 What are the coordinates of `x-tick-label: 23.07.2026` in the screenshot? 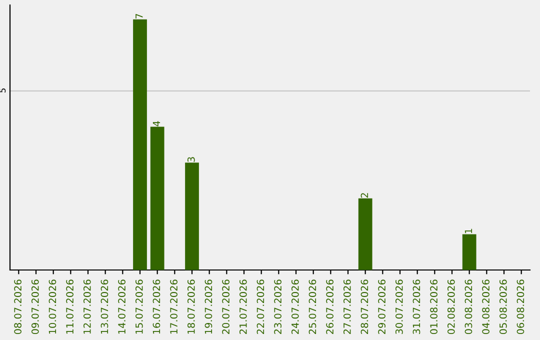 It's located at (278, 307).